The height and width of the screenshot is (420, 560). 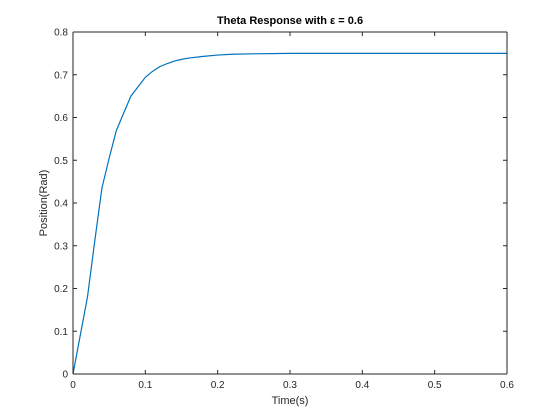 What do you see at coordinates (61, 118) in the screenshot?
I see `y-tick-label: 0.6` at bounding box center [61, 118].